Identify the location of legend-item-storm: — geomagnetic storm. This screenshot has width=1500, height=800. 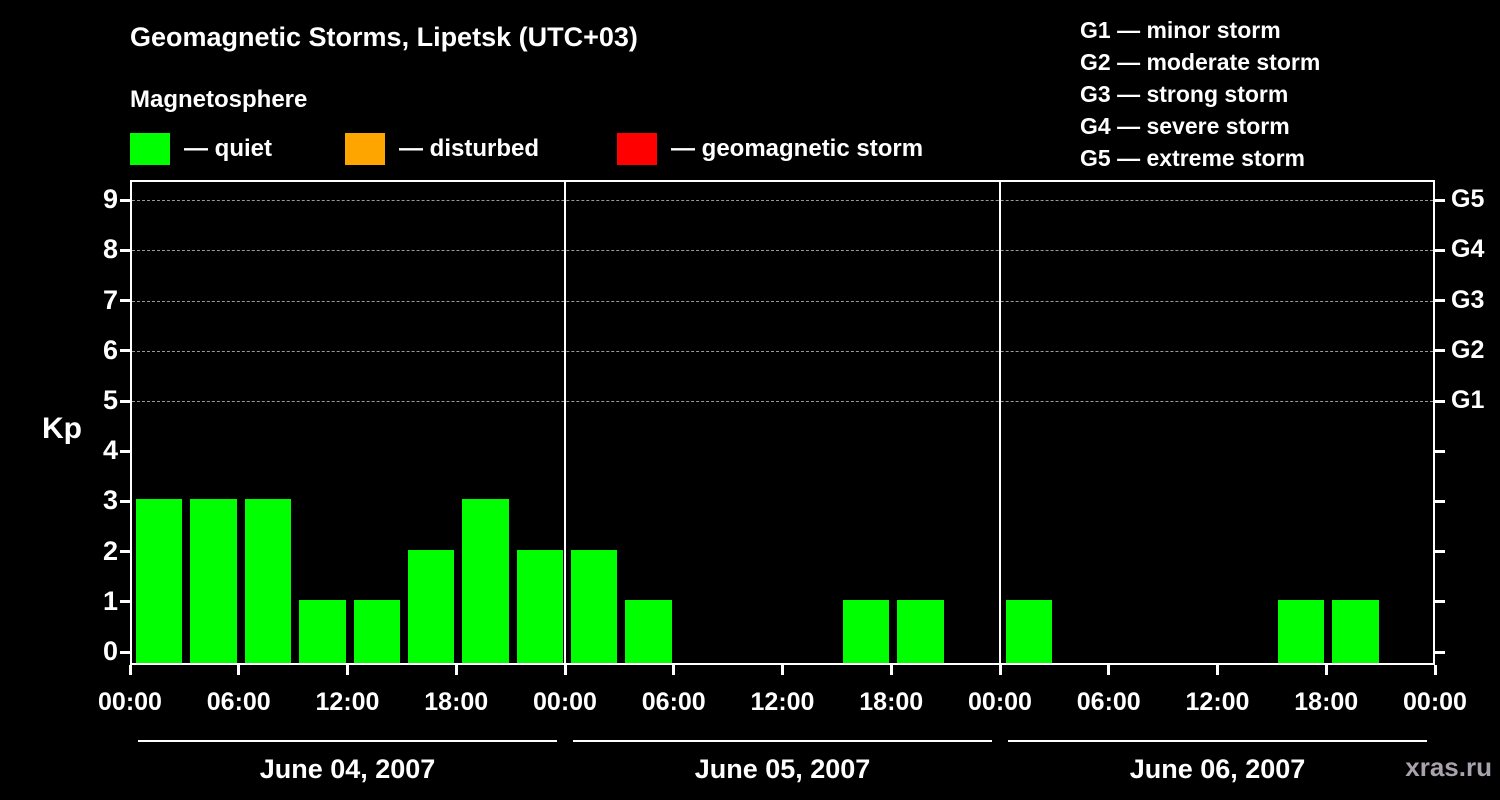
(770, 149).